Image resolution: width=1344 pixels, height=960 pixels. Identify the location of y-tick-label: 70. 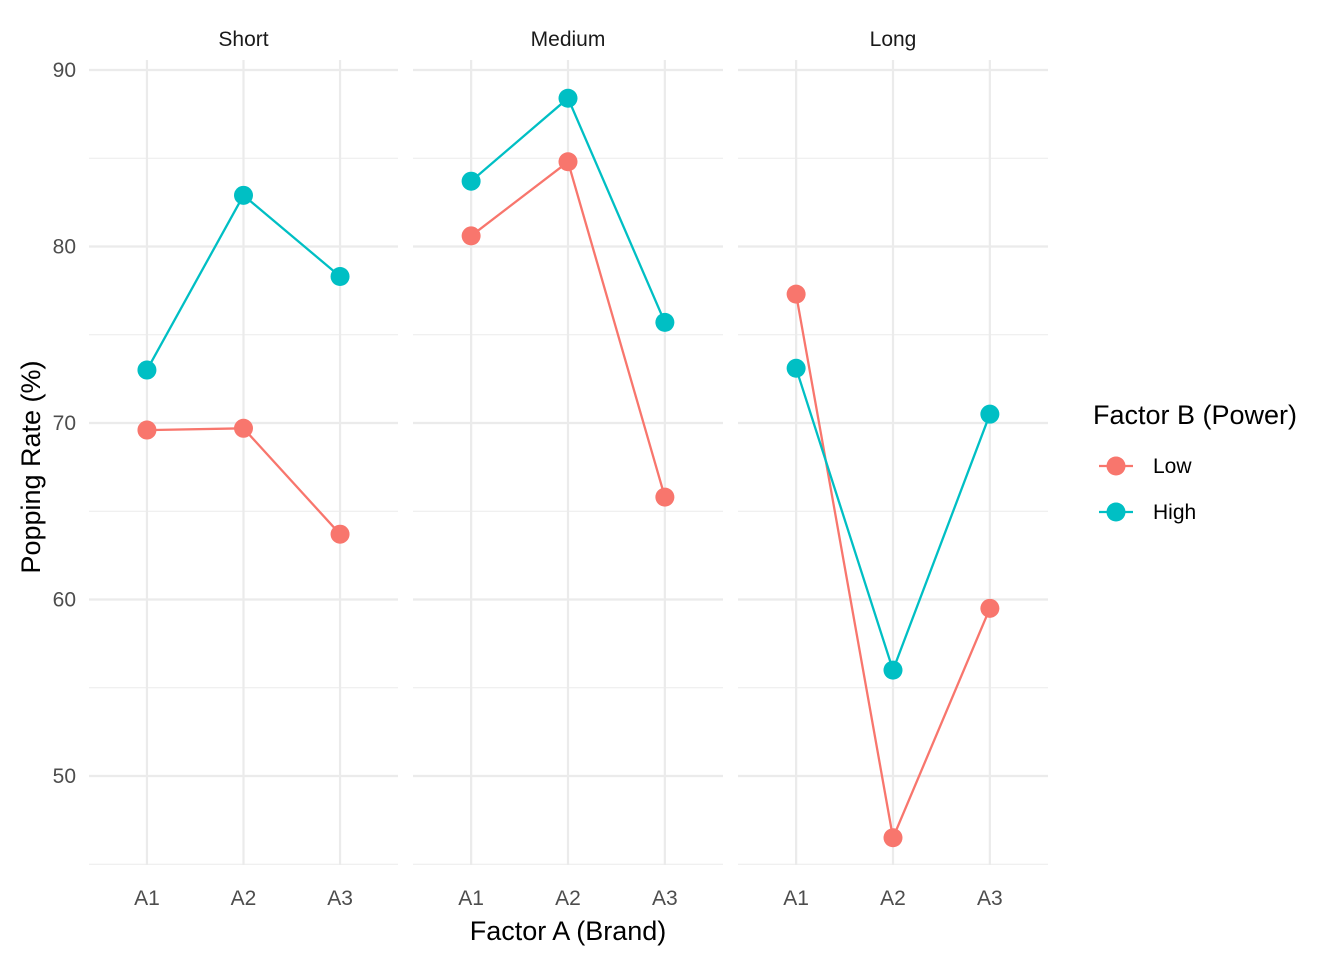
(64, 423).